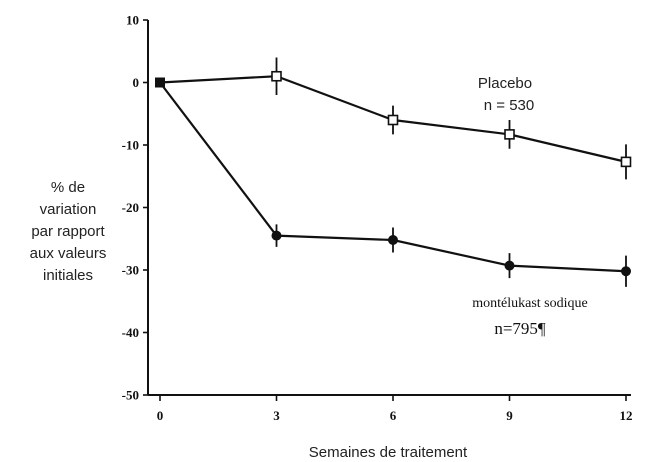 This screenshot has height=462, width=651. I want to click on y-tick-label: 10, so click(132, 20).